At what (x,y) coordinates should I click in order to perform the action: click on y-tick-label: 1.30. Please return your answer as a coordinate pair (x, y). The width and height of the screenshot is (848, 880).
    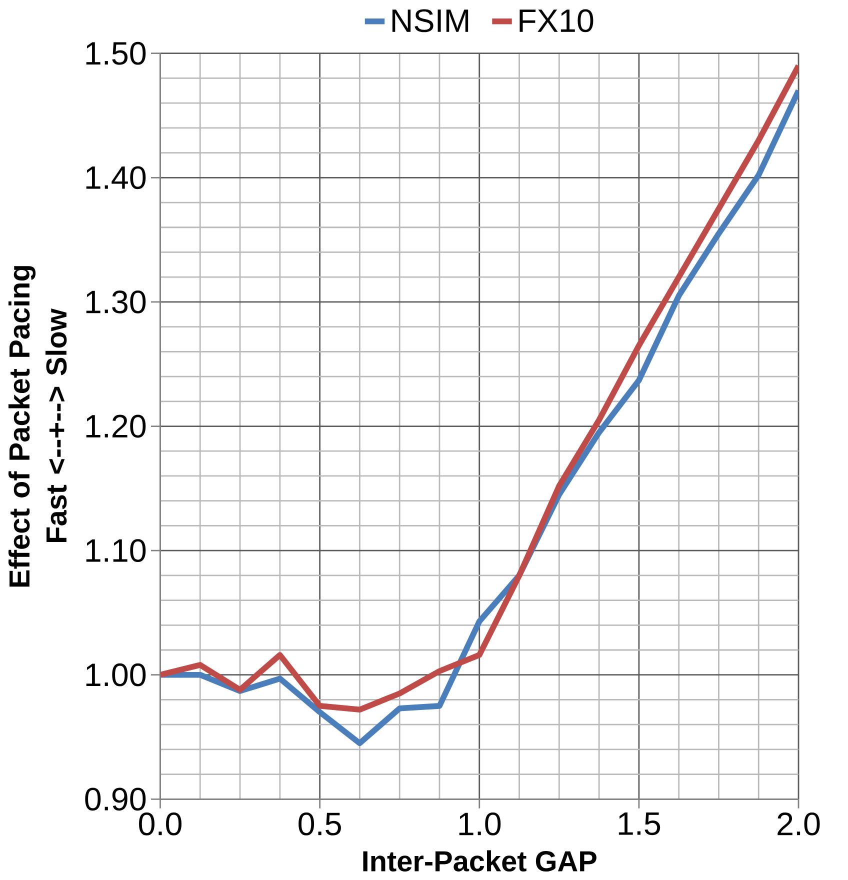
    Looking at the image, I should click on (116, 302).